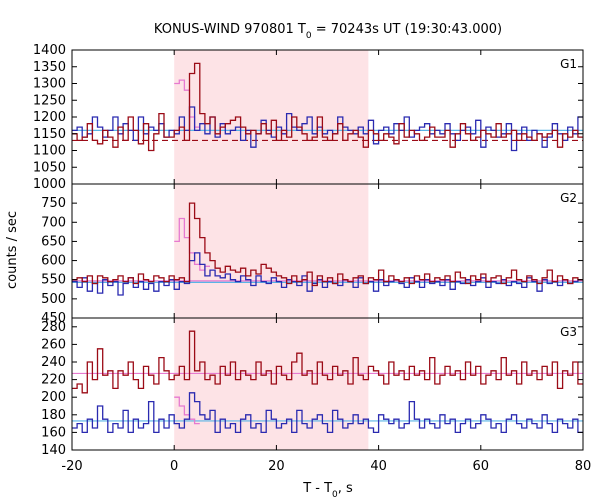 The width and height of the screenshot is (600, 500). Describe the element at coordinates (49, 50) in the screenshot. I see `panel-g1-ytick-label: 1400` at that location.